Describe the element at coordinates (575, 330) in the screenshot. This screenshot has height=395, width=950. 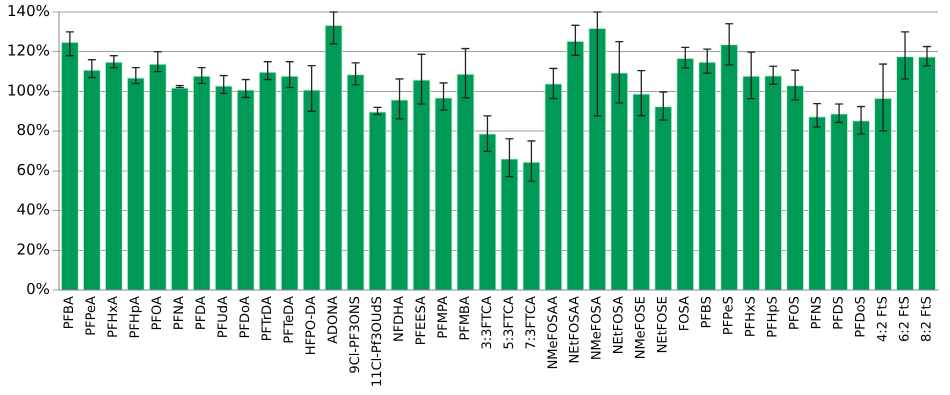
I see `x-tick-label: NEtFOSAA` at that location.